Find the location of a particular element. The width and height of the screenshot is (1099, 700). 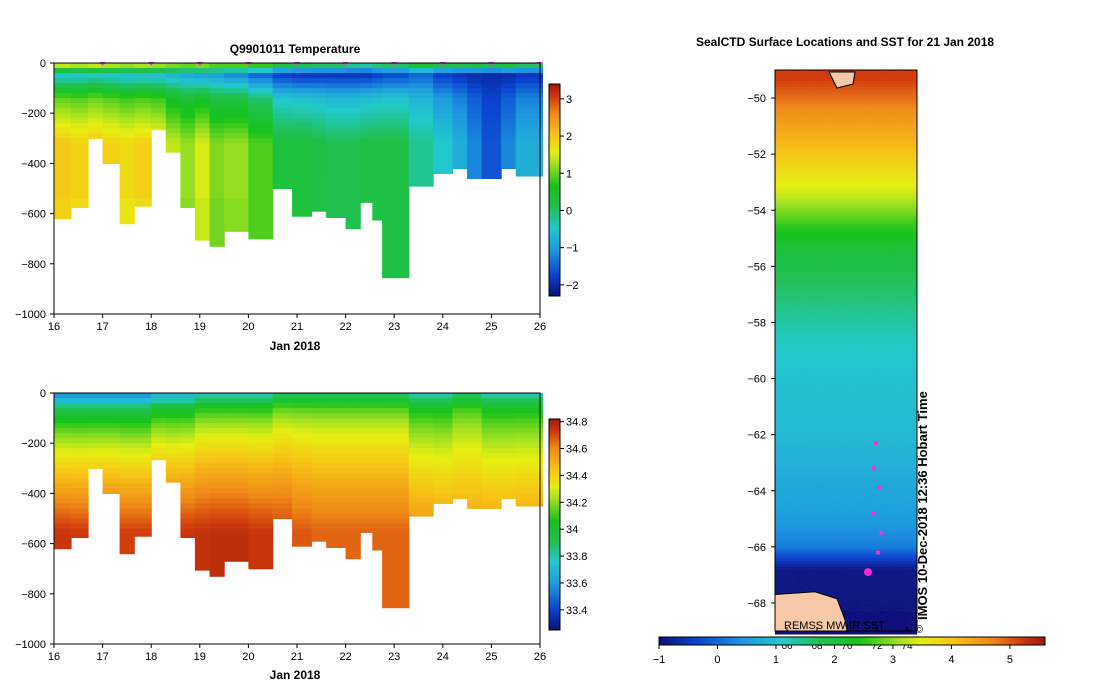

seal-track-point is located at coordinates (881, 532).